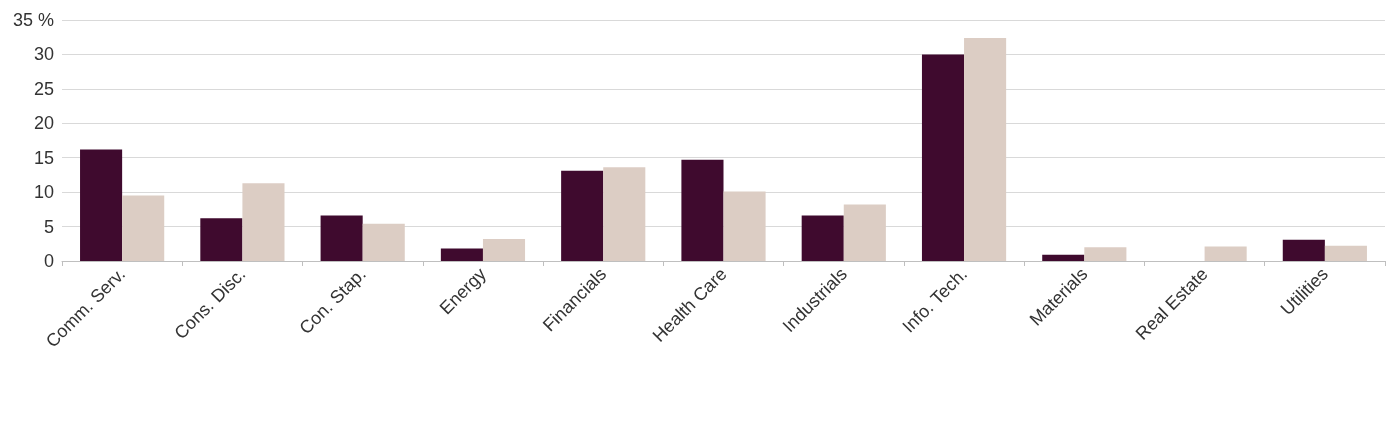 This screenshot has width=1397, height=426. What do you see at coordinates (43, 192) in the screenshot?
I see `y-tick-label: 10` at bounding box center [43, 192].